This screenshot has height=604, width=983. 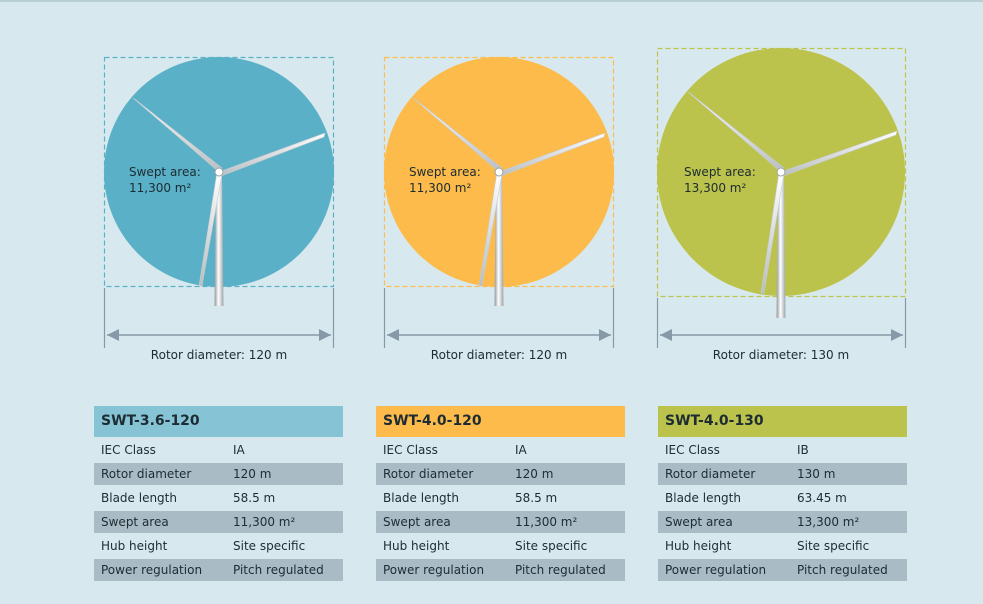 I want to click on rotor-diameter-label-2: Rotor diameter: 120 m, so click(x=499, y=355).